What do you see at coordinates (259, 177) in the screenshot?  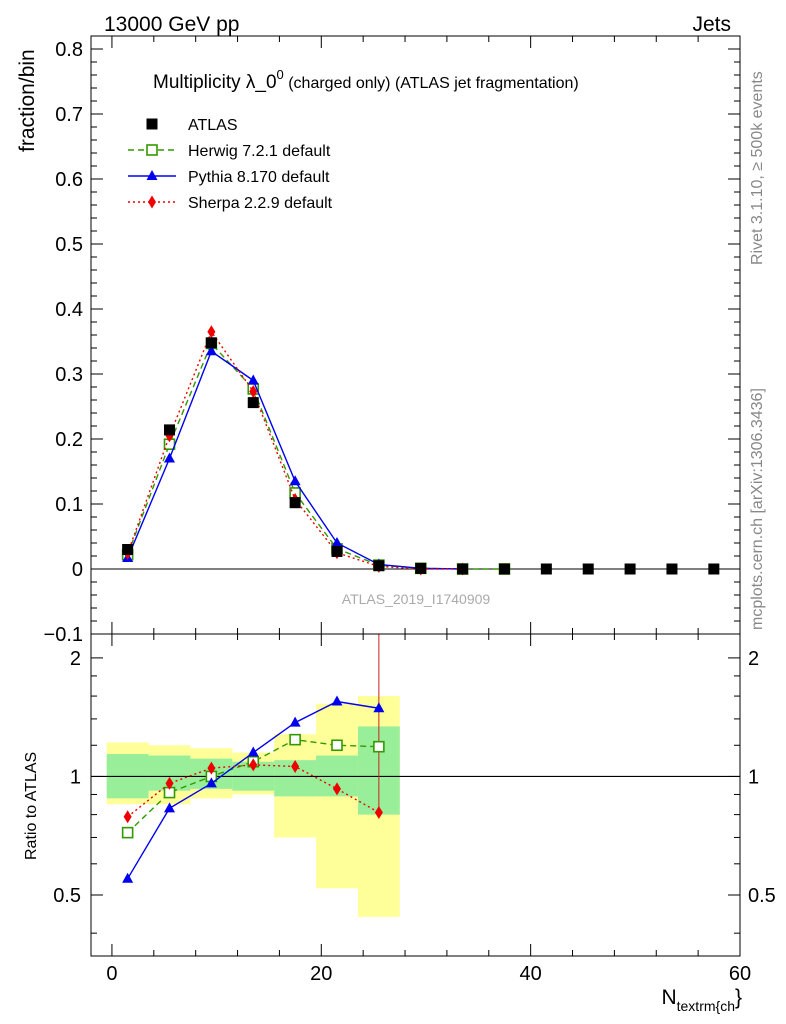 I see `legend-label: Pythia 8.170 default` at bounding box center [259, 177].